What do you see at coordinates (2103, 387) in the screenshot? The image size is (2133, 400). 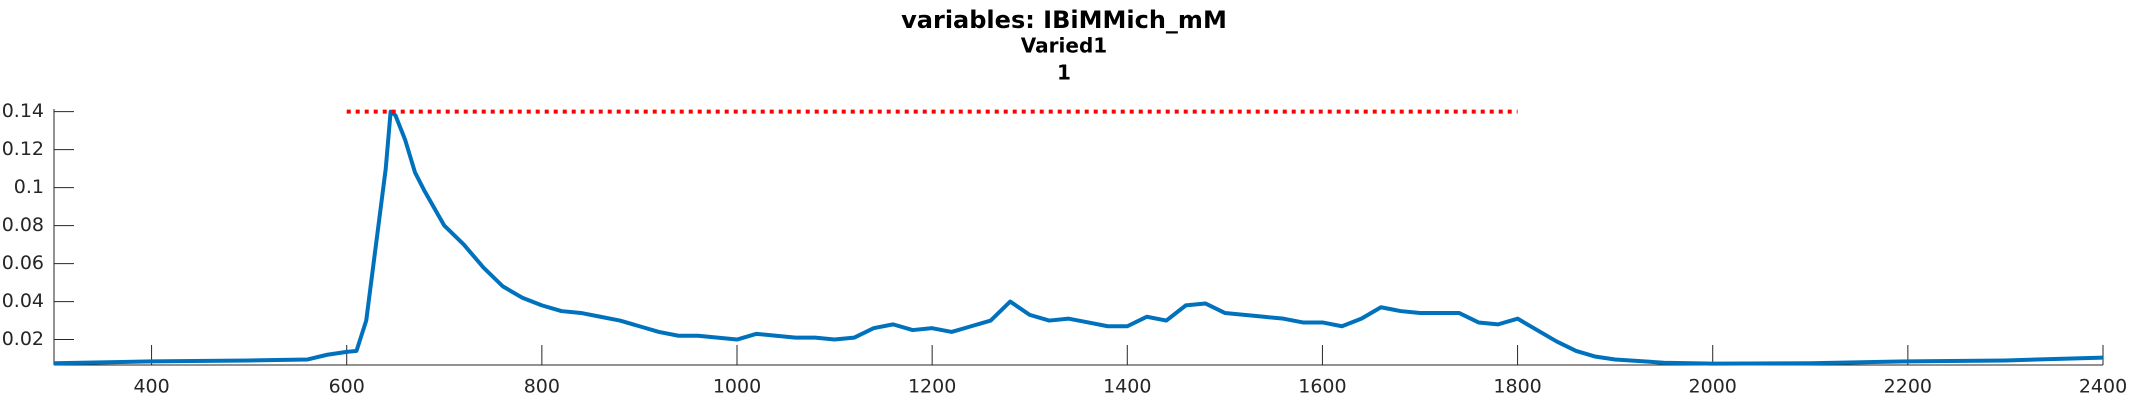 I see `x-tick-label: 2400` at bounding box center [2103, 387].